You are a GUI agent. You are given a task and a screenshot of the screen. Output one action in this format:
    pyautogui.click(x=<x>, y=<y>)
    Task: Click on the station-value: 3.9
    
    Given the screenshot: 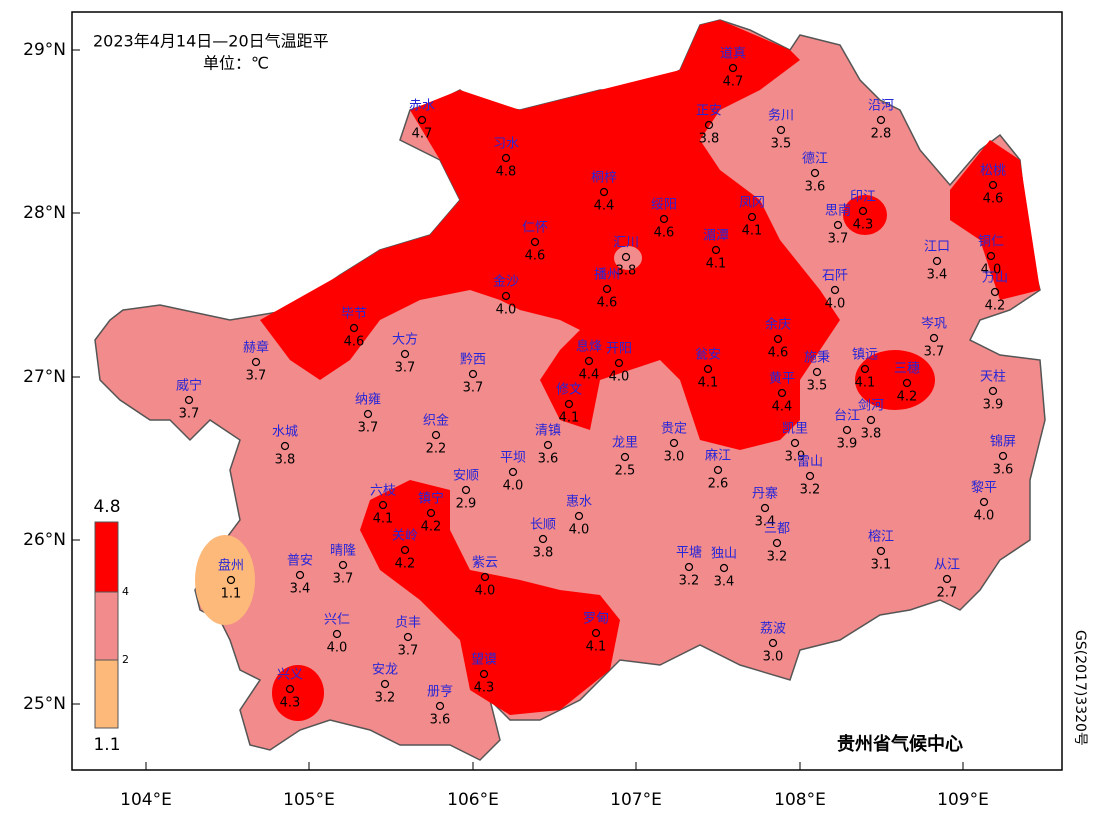 What is the action you would take?
    pyautogui.click(x=993, y=405)
    